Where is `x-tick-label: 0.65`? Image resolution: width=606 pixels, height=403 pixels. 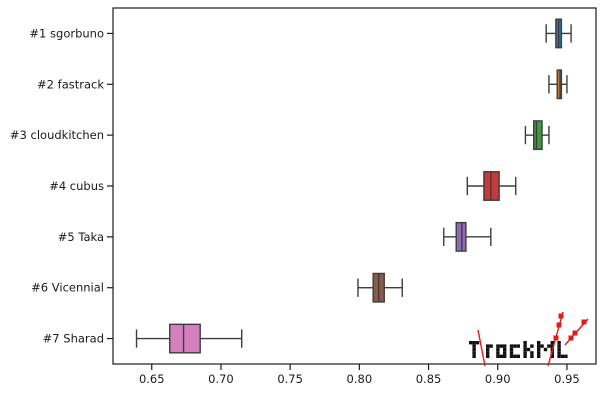 x-tick-label: 0.65 is located at coordinates (152, 379).